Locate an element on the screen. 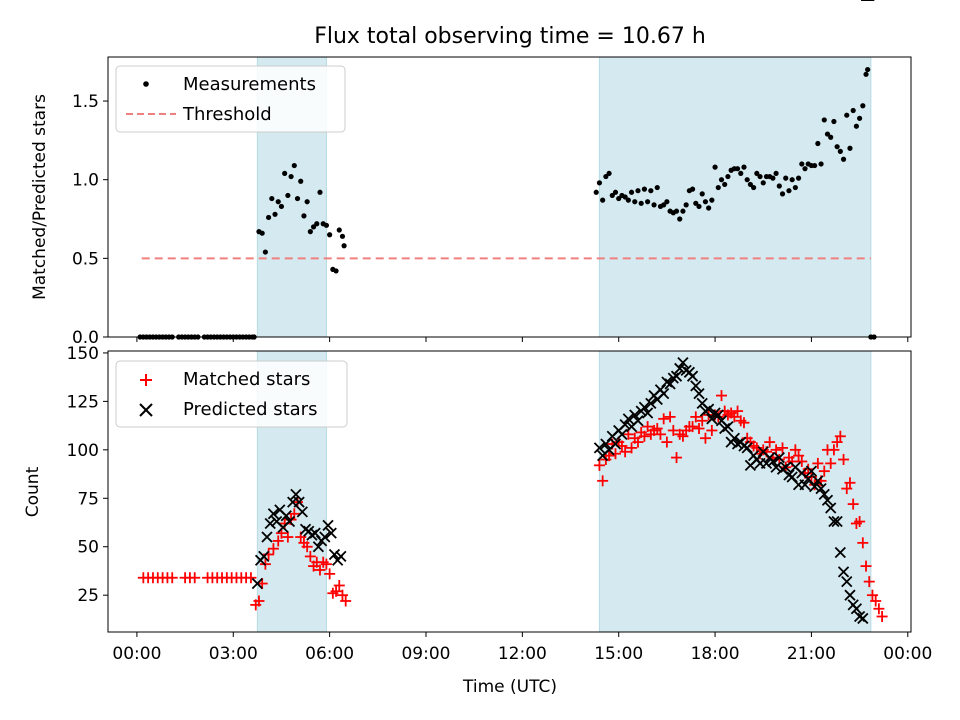 This screenshot has width=960, height=720. y-tick-label: 0.0 is located at coordinates (85, 338).